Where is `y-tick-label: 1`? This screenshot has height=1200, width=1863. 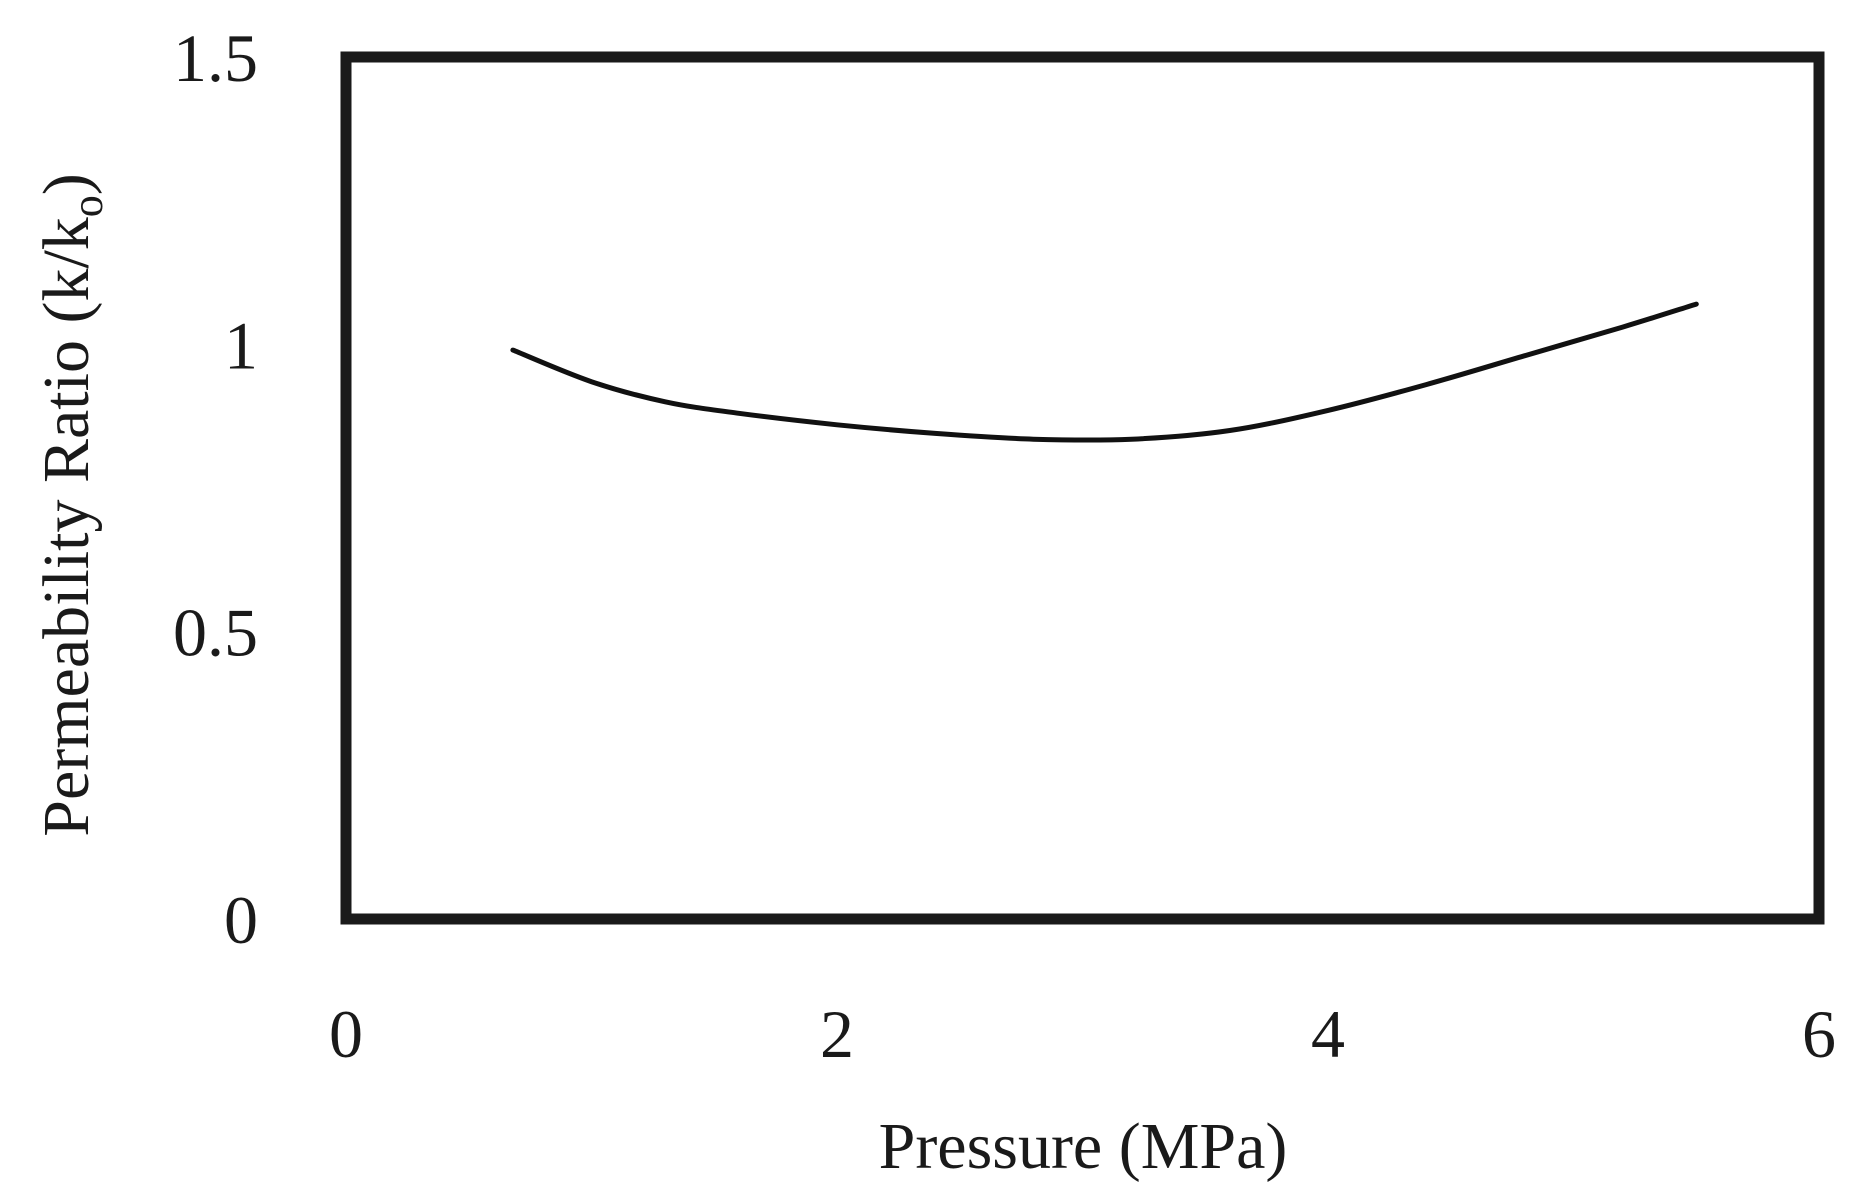
y-tick-label: 1 is located at coordinates (241, 345).